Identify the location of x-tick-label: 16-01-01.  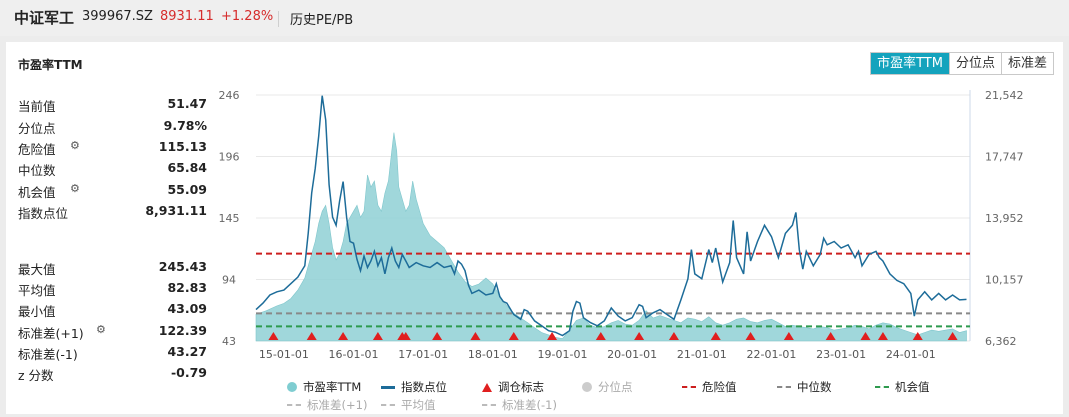
(354, 354).